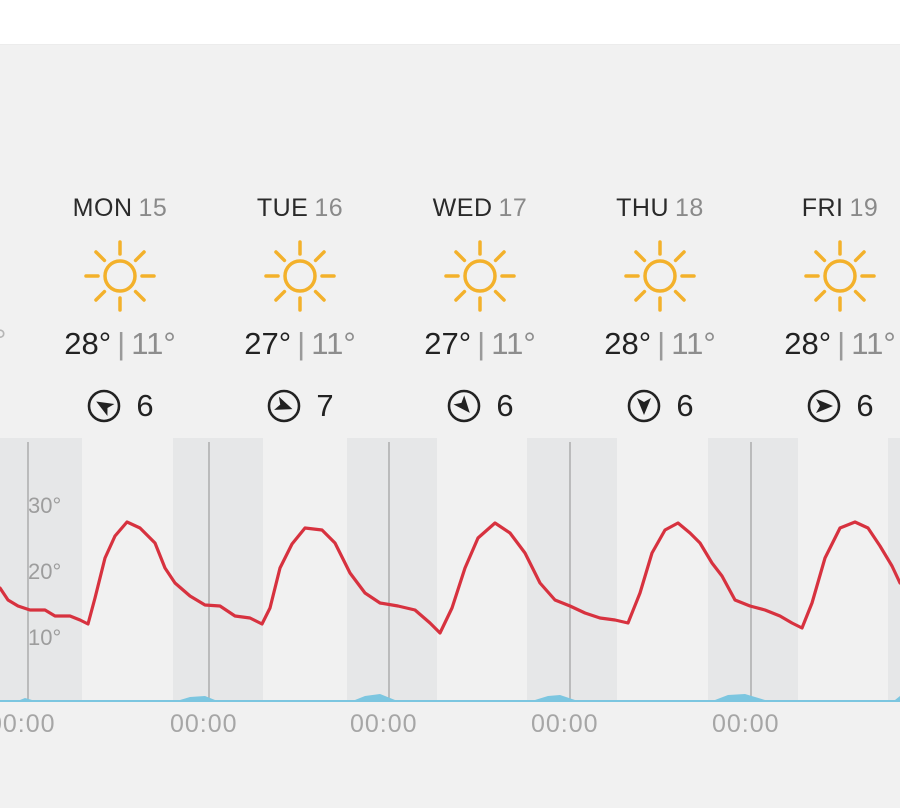 Image resolution: width=900 pixels, height=808 pixels. I want to click on day-header: THU 18, so click(660, 208).